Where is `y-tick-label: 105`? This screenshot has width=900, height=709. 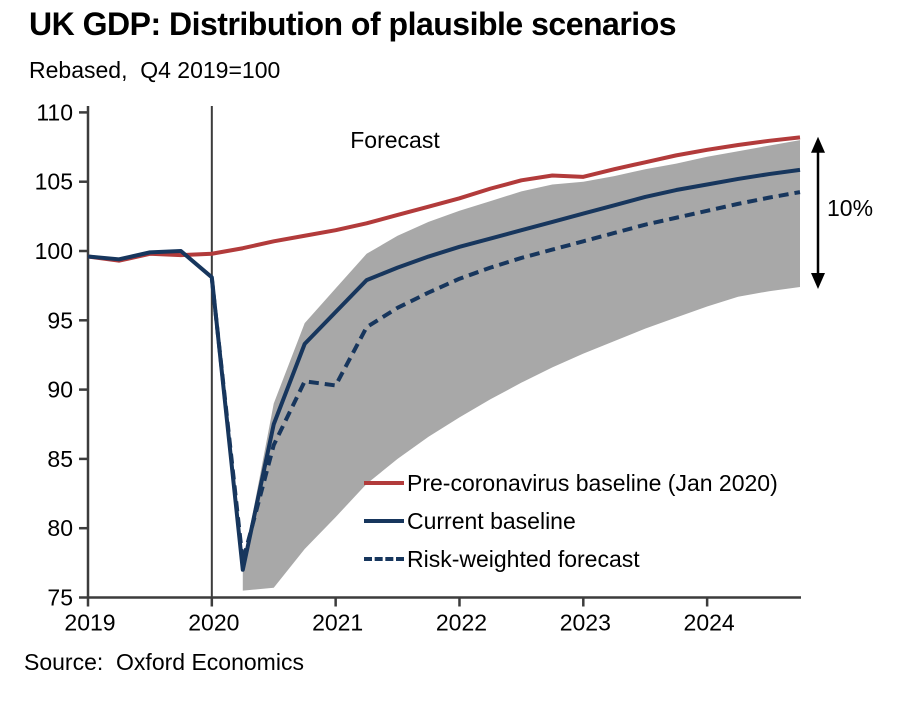
y-tick-label: 105 is located at coordinates (54, 182).